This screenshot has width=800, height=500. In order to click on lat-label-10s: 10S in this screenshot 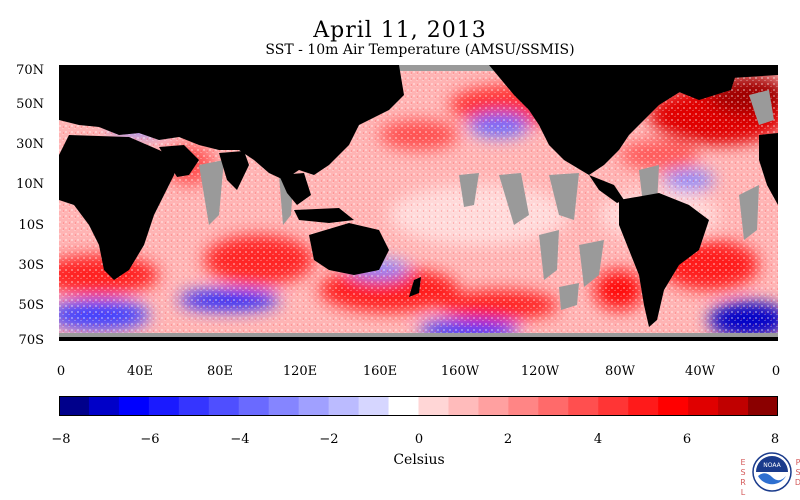, I will do `click(31, 225)`.